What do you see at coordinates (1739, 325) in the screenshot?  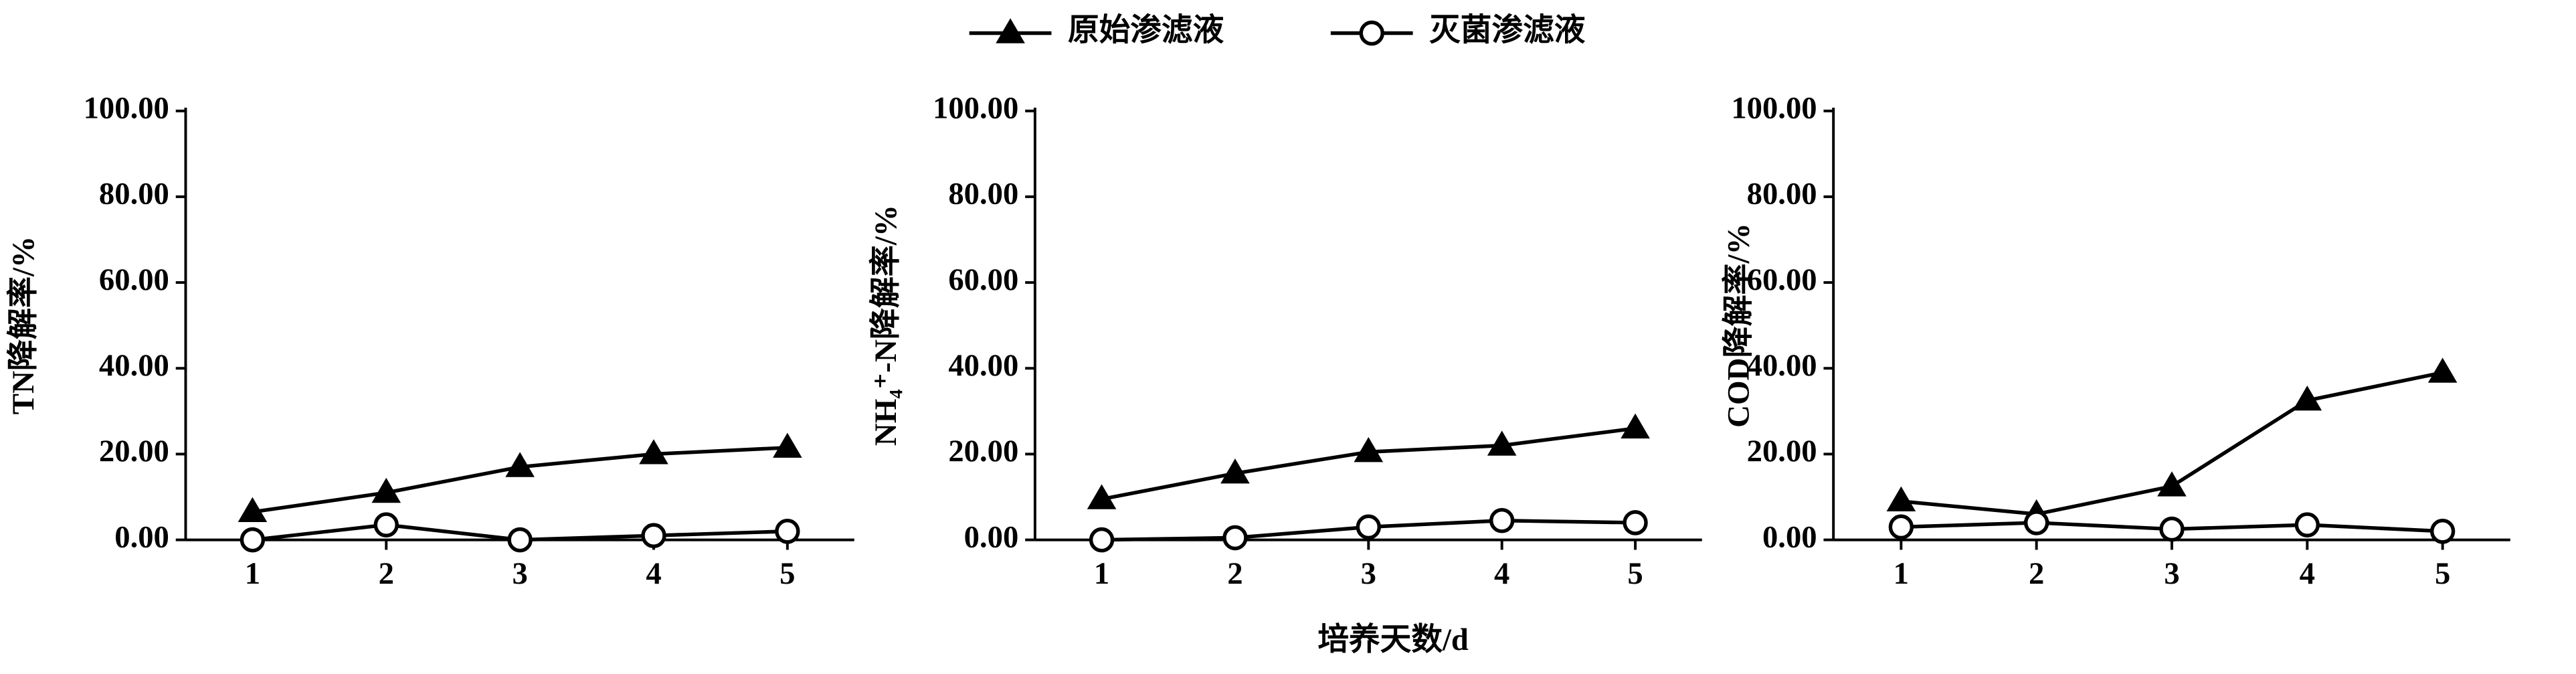 I see `y-axis-label: COD降解率/%` at bounding box center [1739, 325].